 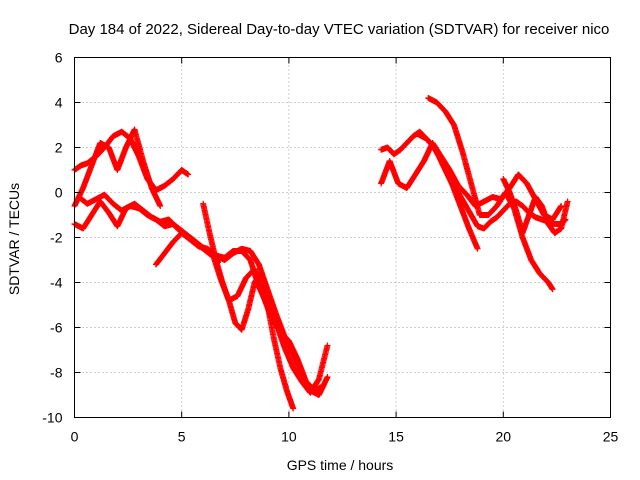 What do you see at coordinates (396, 437) in the screenshot?
I see `x-tick-label: 15` at bounding box center [396, 437].